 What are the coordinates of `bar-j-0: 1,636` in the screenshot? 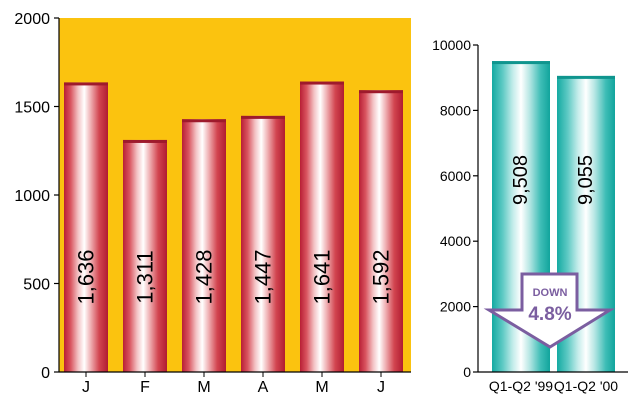 It's located at (86, 227).